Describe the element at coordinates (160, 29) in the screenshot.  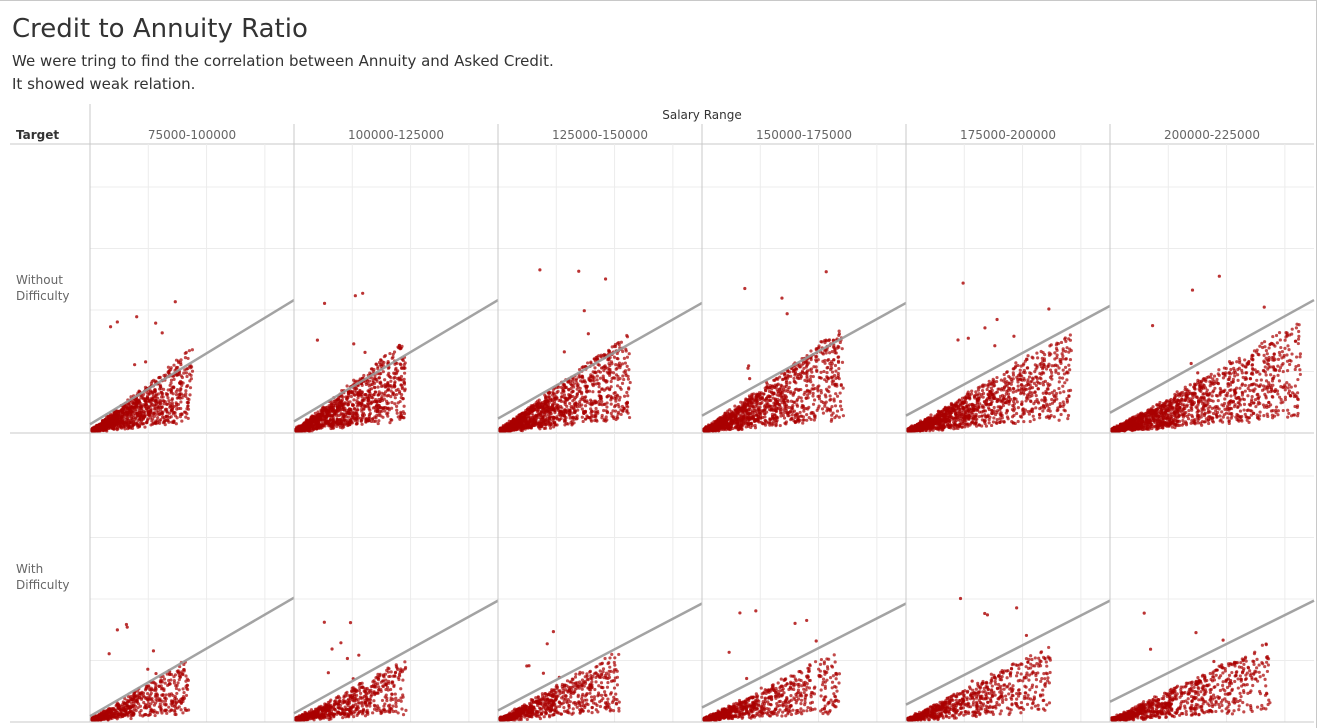
I see `dashboard-title: Credit to Annuity Ratio` at that location.